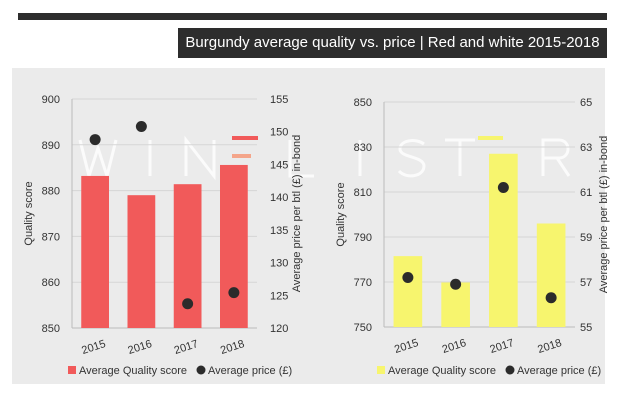  Describe the element at coordinates (279, 231) in the screenshot. I see `y2-tick-label: 135` at that location.